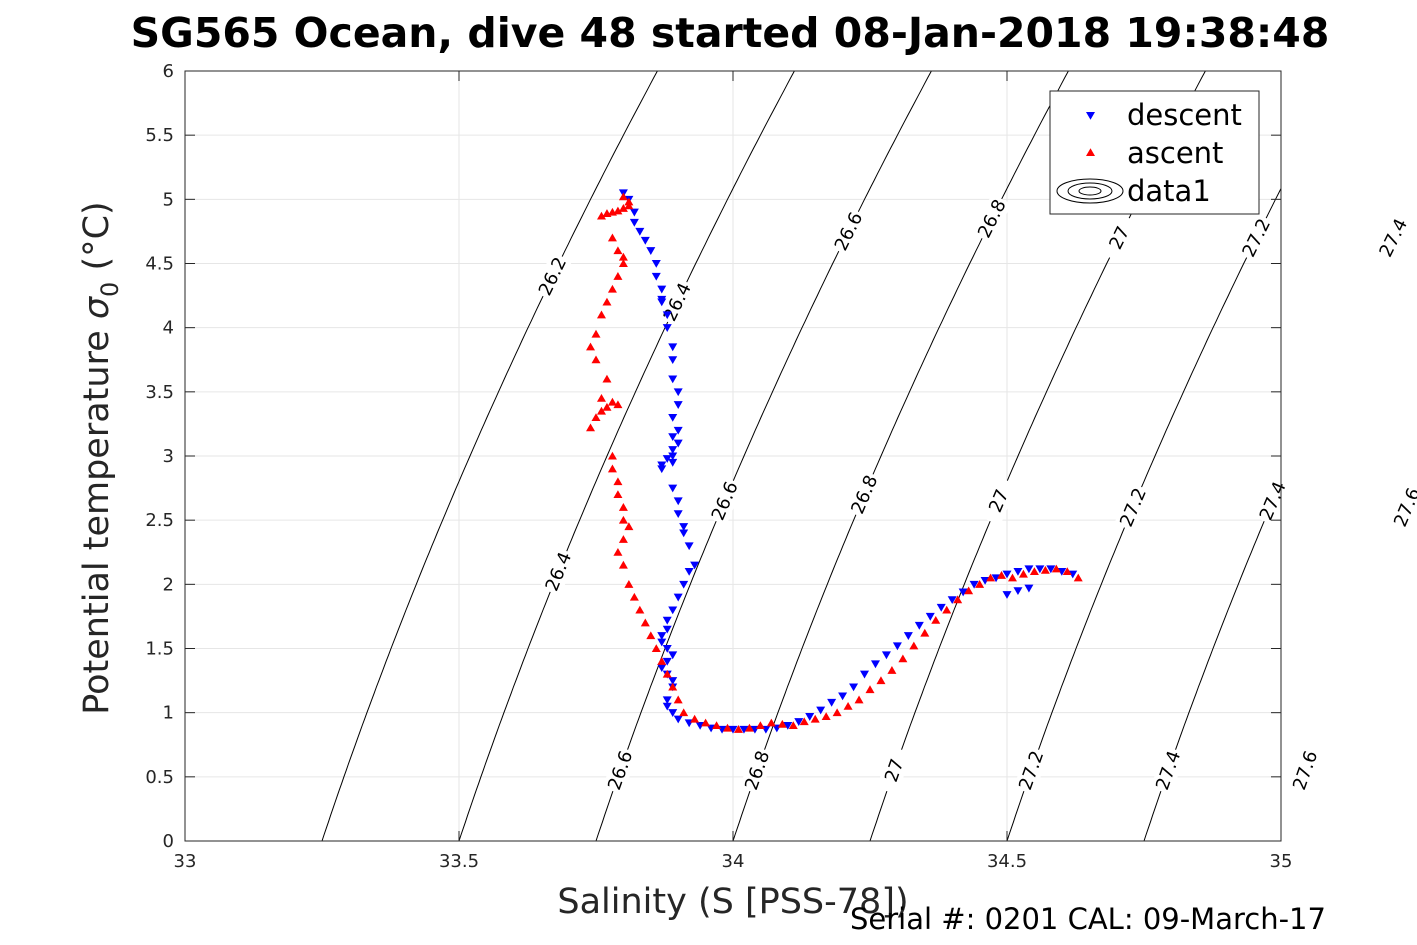  Describe the element at coordinates (168, 328) in the screenshot. I see `y-tick-label: 4` at that location.